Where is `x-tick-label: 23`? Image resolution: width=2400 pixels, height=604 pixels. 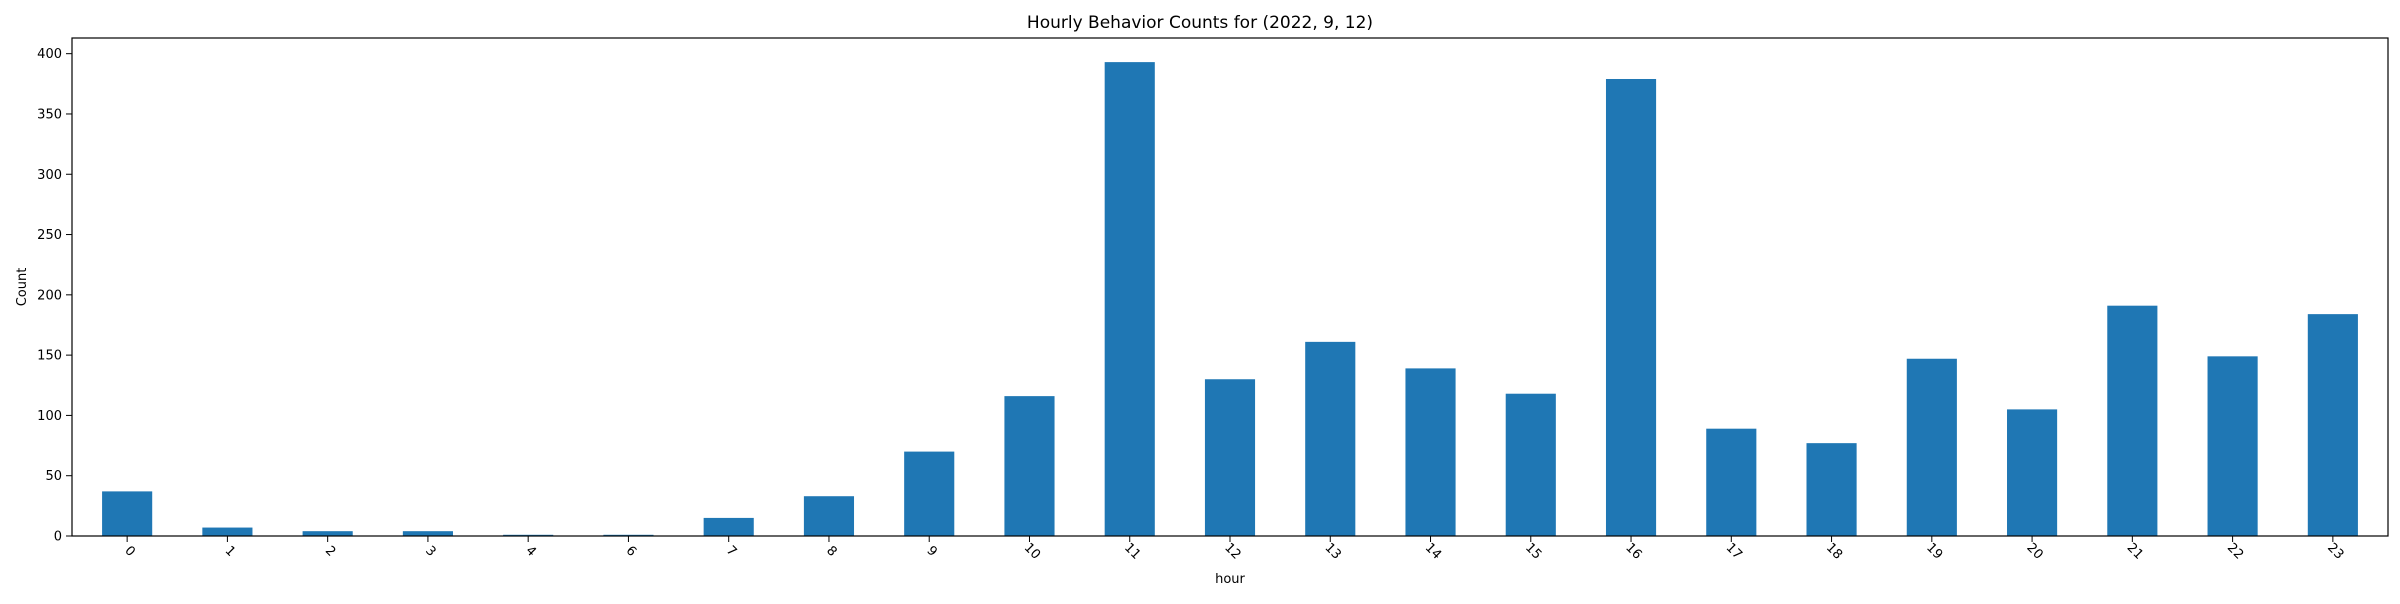
x-tick-label: 23 is located at coordinates (2335, 551).